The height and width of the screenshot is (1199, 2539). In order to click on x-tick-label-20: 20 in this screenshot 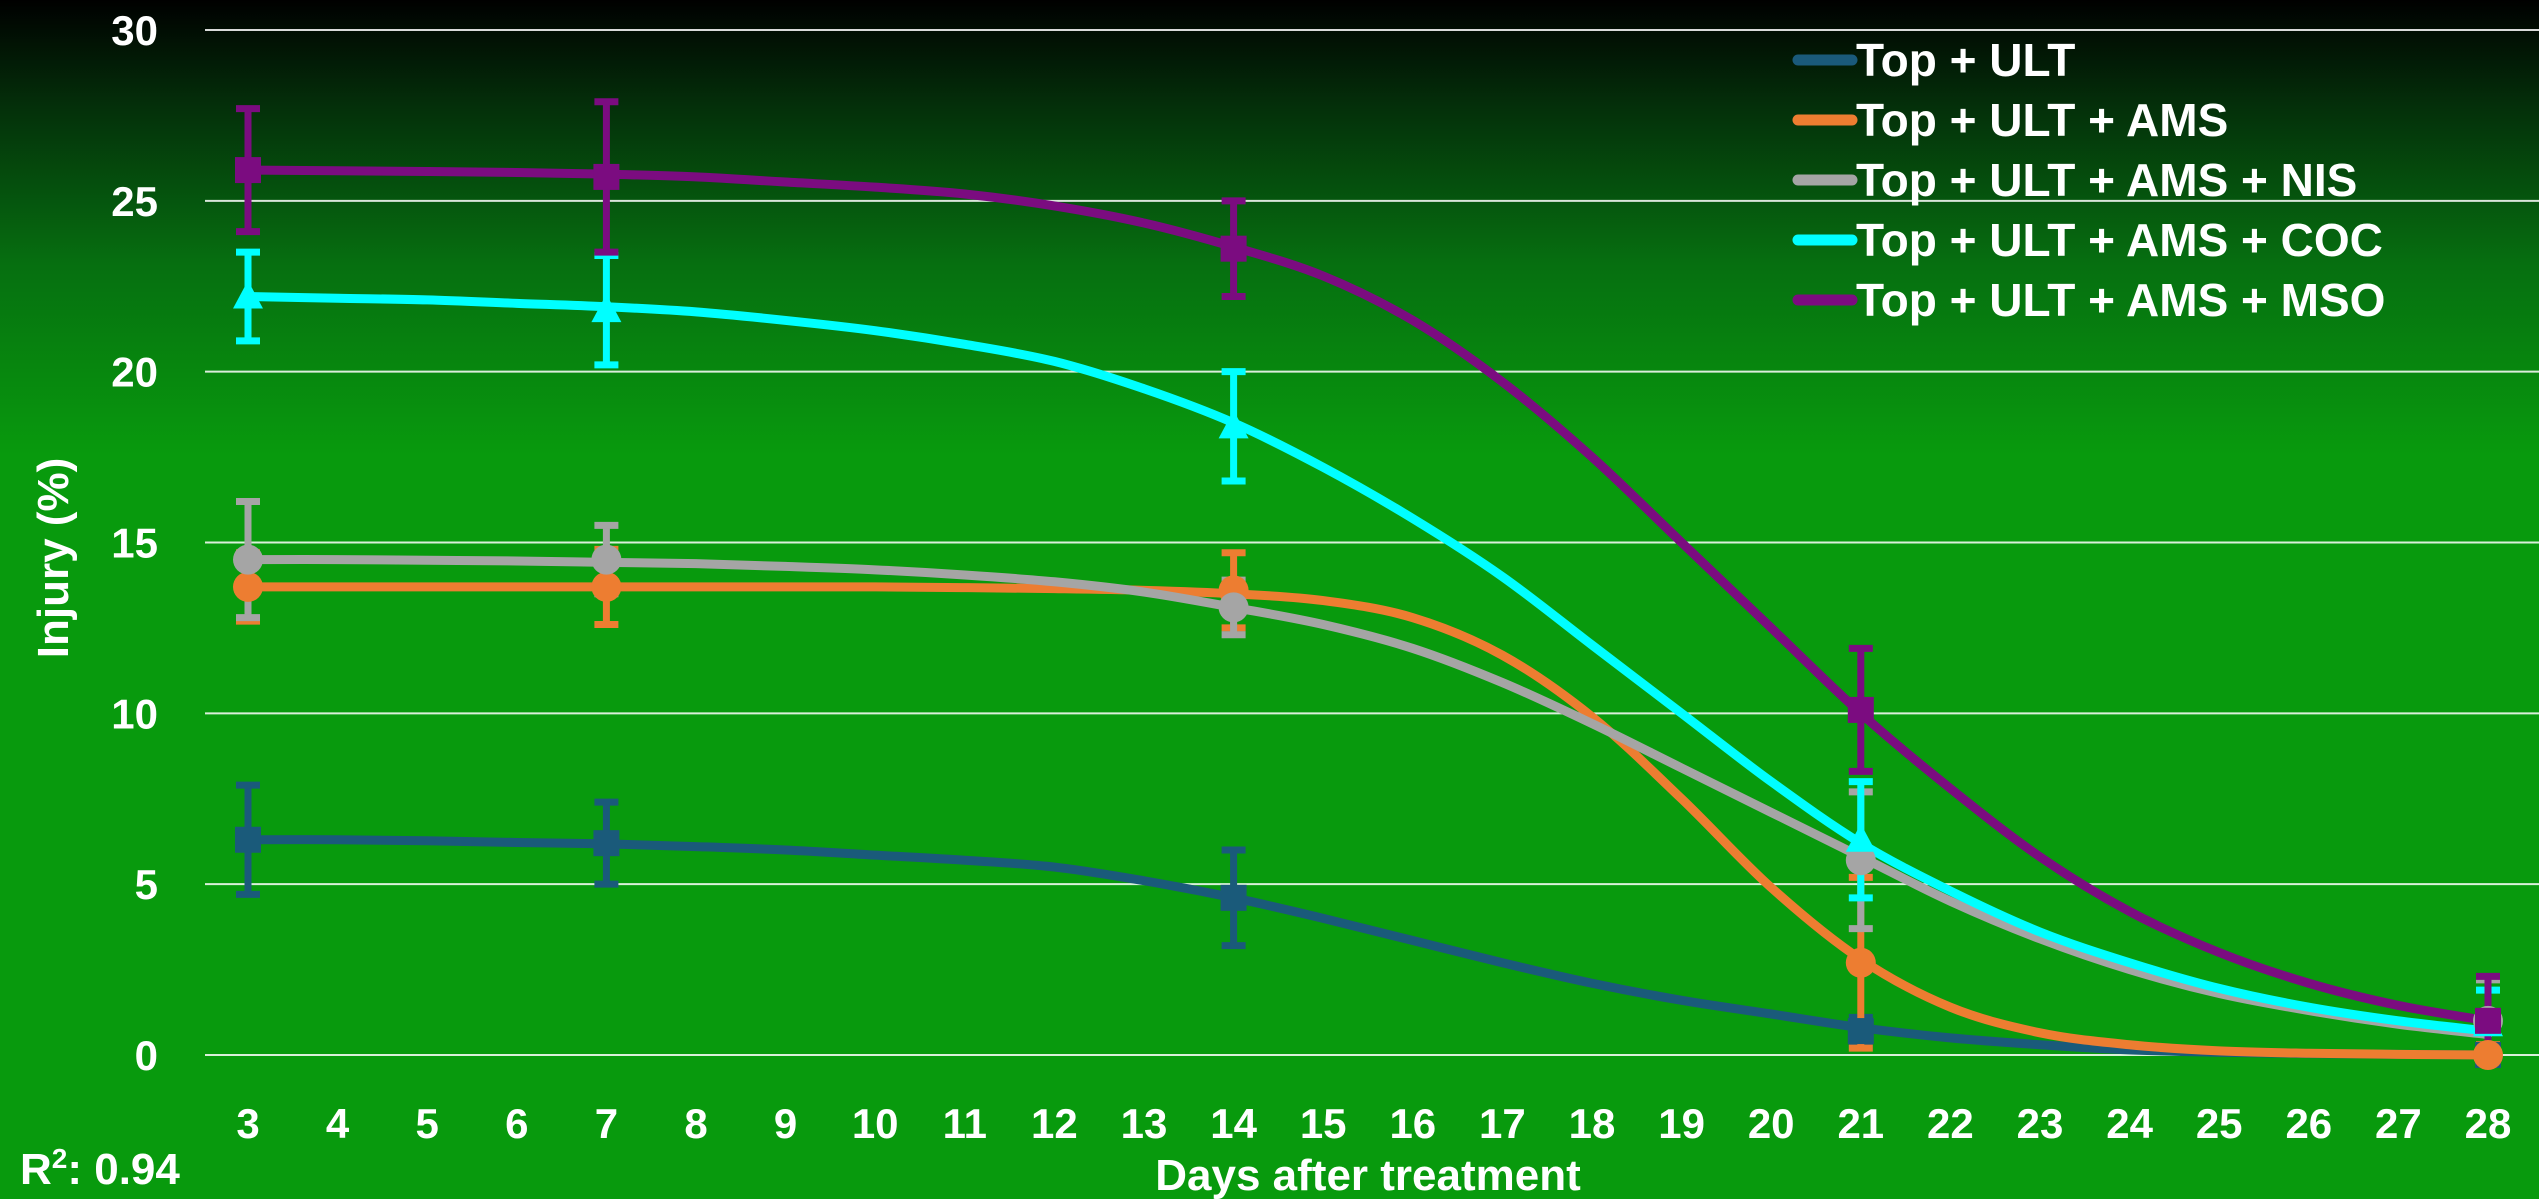, I will do `click(1771, 1123)`.